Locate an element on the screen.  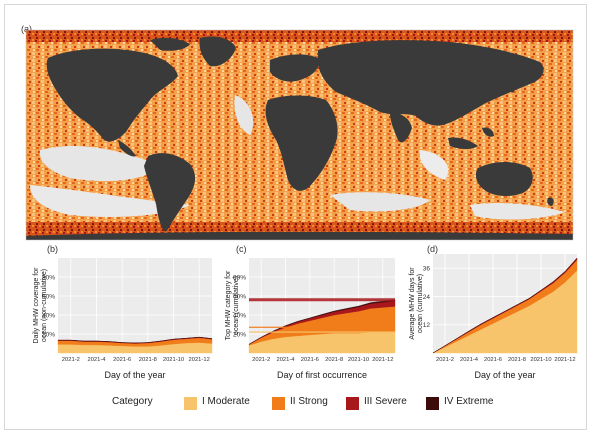
d-xtick-label: 2021-4 is located at coordinates (469, 360).